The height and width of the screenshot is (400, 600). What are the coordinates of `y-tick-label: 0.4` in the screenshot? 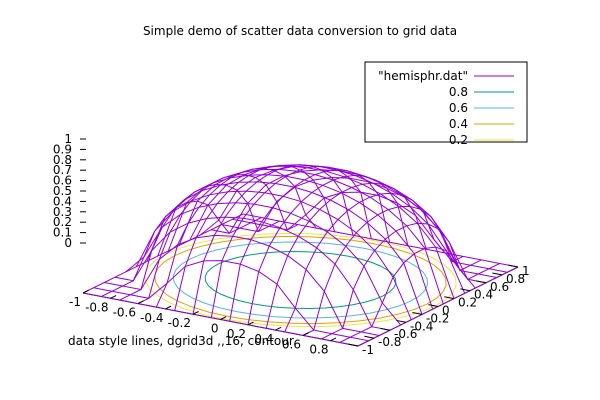 It's located at (483, 295).